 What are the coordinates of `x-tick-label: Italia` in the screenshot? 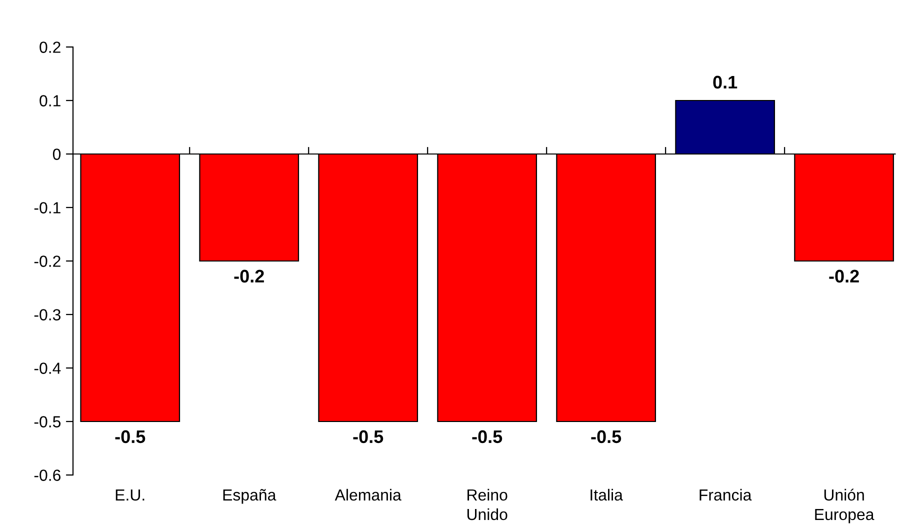 It's located at (606, 494).